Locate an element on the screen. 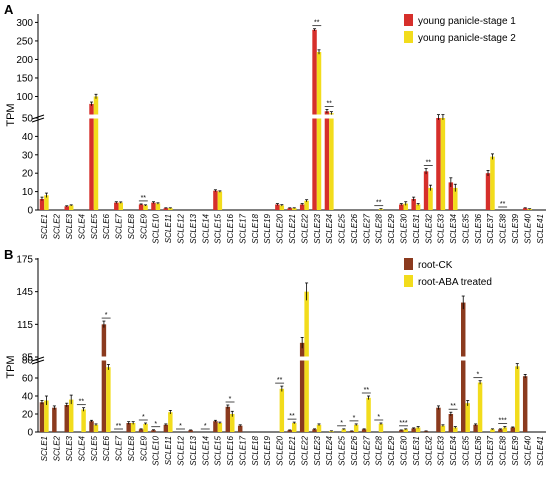 The width and height of the screenshot is (550, 488). significance-label-scle21: ** is located at coordinates (292, 416).